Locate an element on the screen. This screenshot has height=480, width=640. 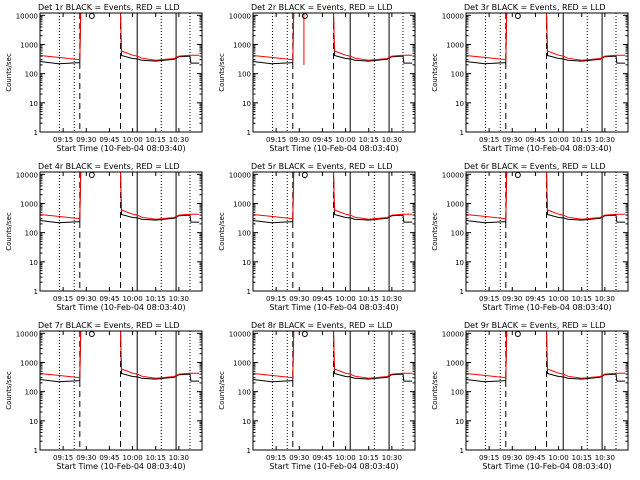
panel-title: Det 3r BLACK = Events, RED = LLD is located at coordinates (535, 7).